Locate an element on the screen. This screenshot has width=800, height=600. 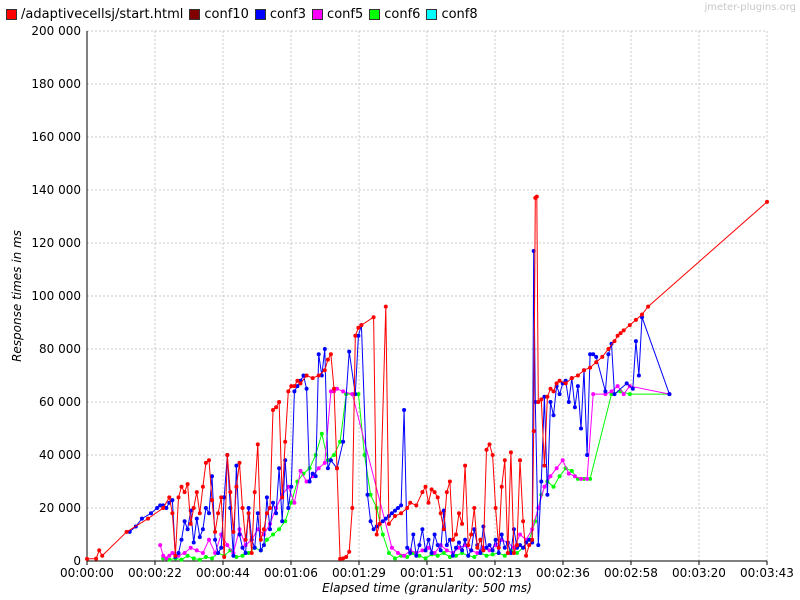
legend-item: conf8 is located at coordinates (452, 14).